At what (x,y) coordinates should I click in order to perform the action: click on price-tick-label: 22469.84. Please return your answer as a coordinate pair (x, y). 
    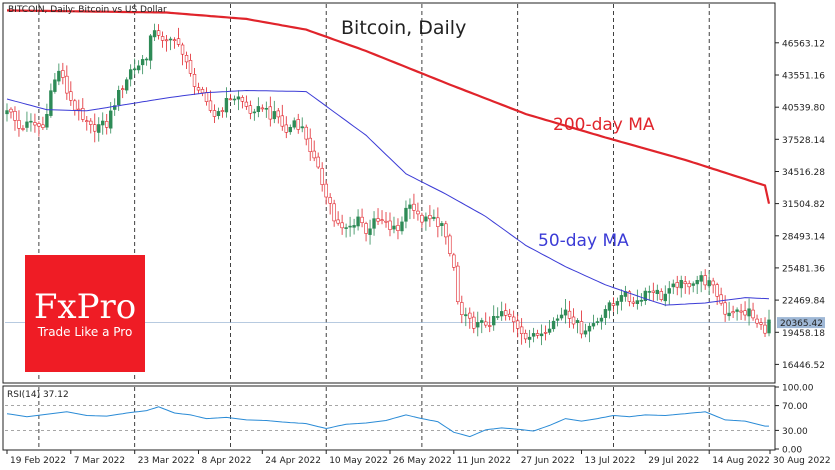
    Looking at the image, I should click on (803, 302).